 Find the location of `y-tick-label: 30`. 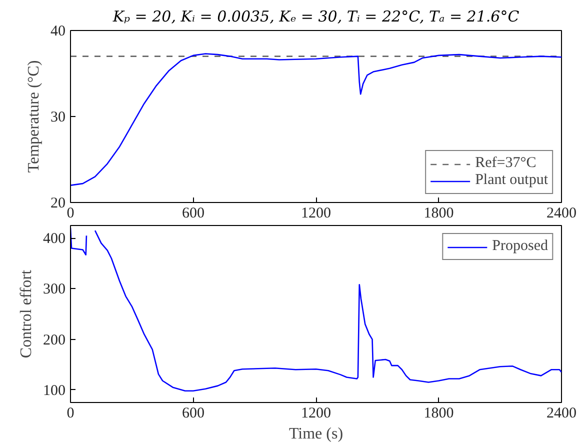

y-tick-label: 30 is located at coordinates (58, 118).